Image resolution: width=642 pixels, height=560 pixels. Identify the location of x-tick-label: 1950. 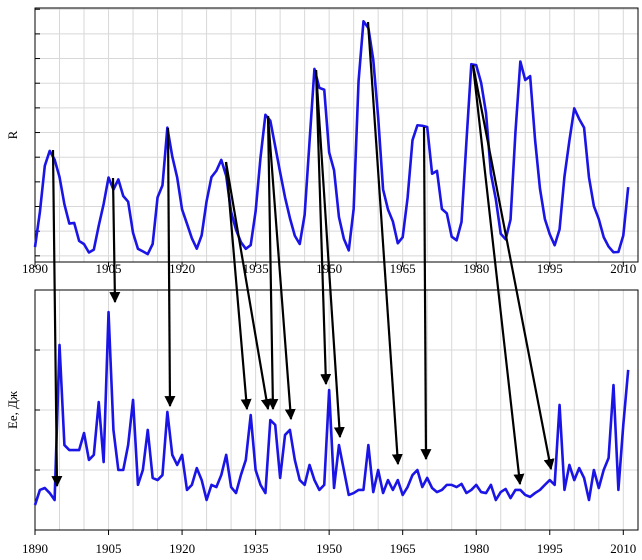
(329, 548).